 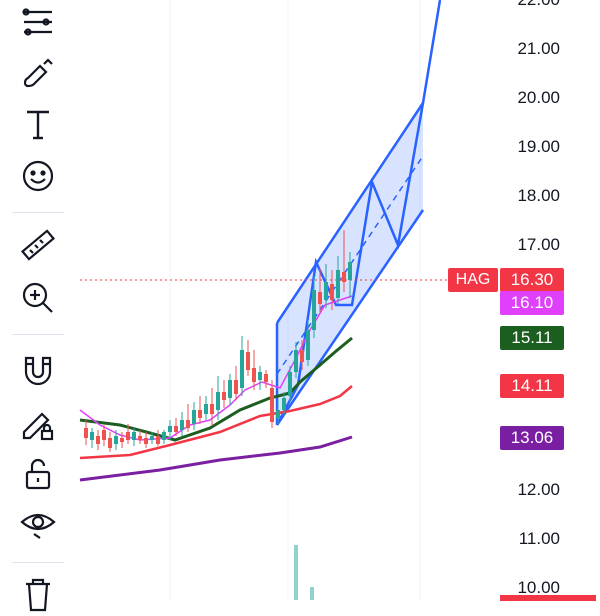 I want to click on ma-slow-tag: 14.11, so click(x=532, y=386).